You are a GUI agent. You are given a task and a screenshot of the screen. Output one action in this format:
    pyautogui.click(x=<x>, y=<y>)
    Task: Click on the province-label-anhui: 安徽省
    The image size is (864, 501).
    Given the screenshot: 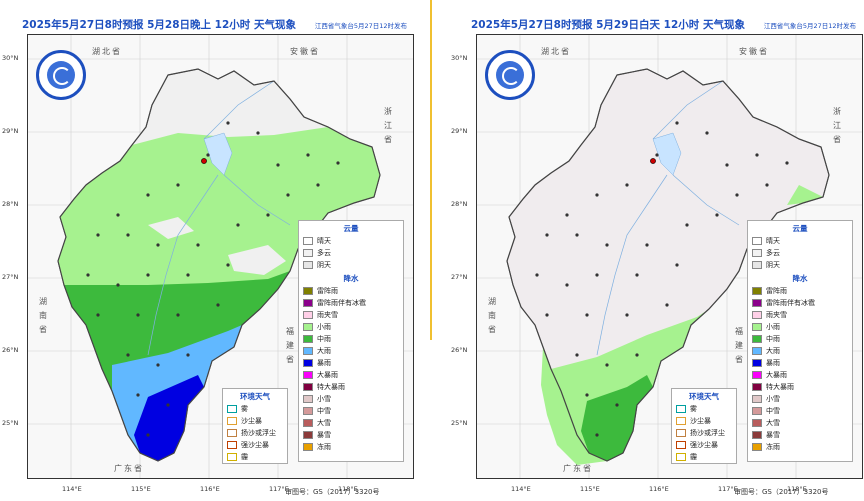 What is the action you would take?
    pyautogui.click(x=754, y=51)
    